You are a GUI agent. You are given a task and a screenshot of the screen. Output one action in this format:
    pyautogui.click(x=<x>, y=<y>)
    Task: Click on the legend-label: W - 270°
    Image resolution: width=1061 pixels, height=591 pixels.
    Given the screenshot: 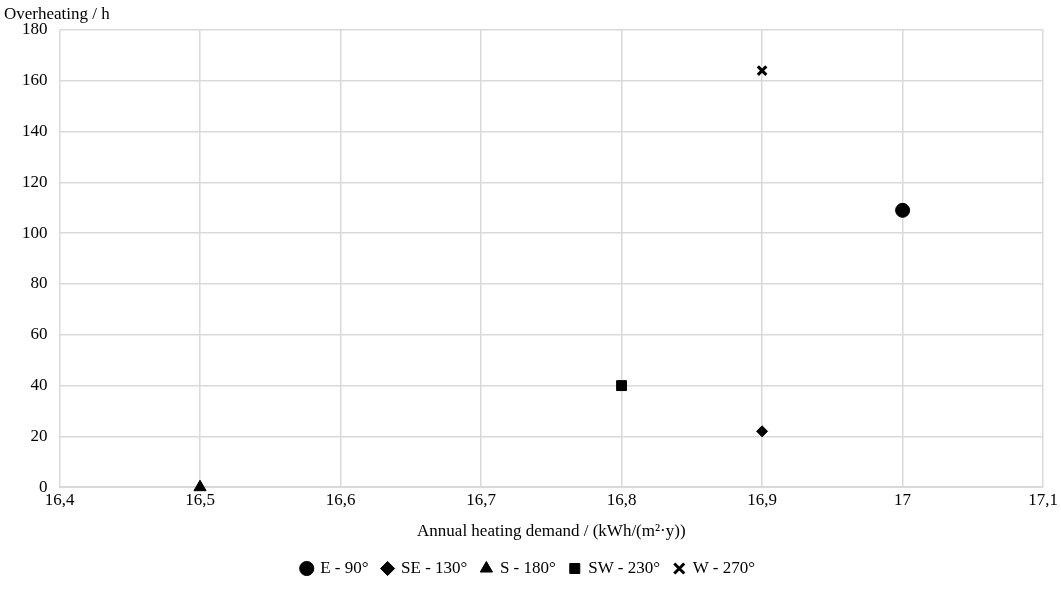 What is the action you would take?
    pyautogui.click(x=723, y=567)
    